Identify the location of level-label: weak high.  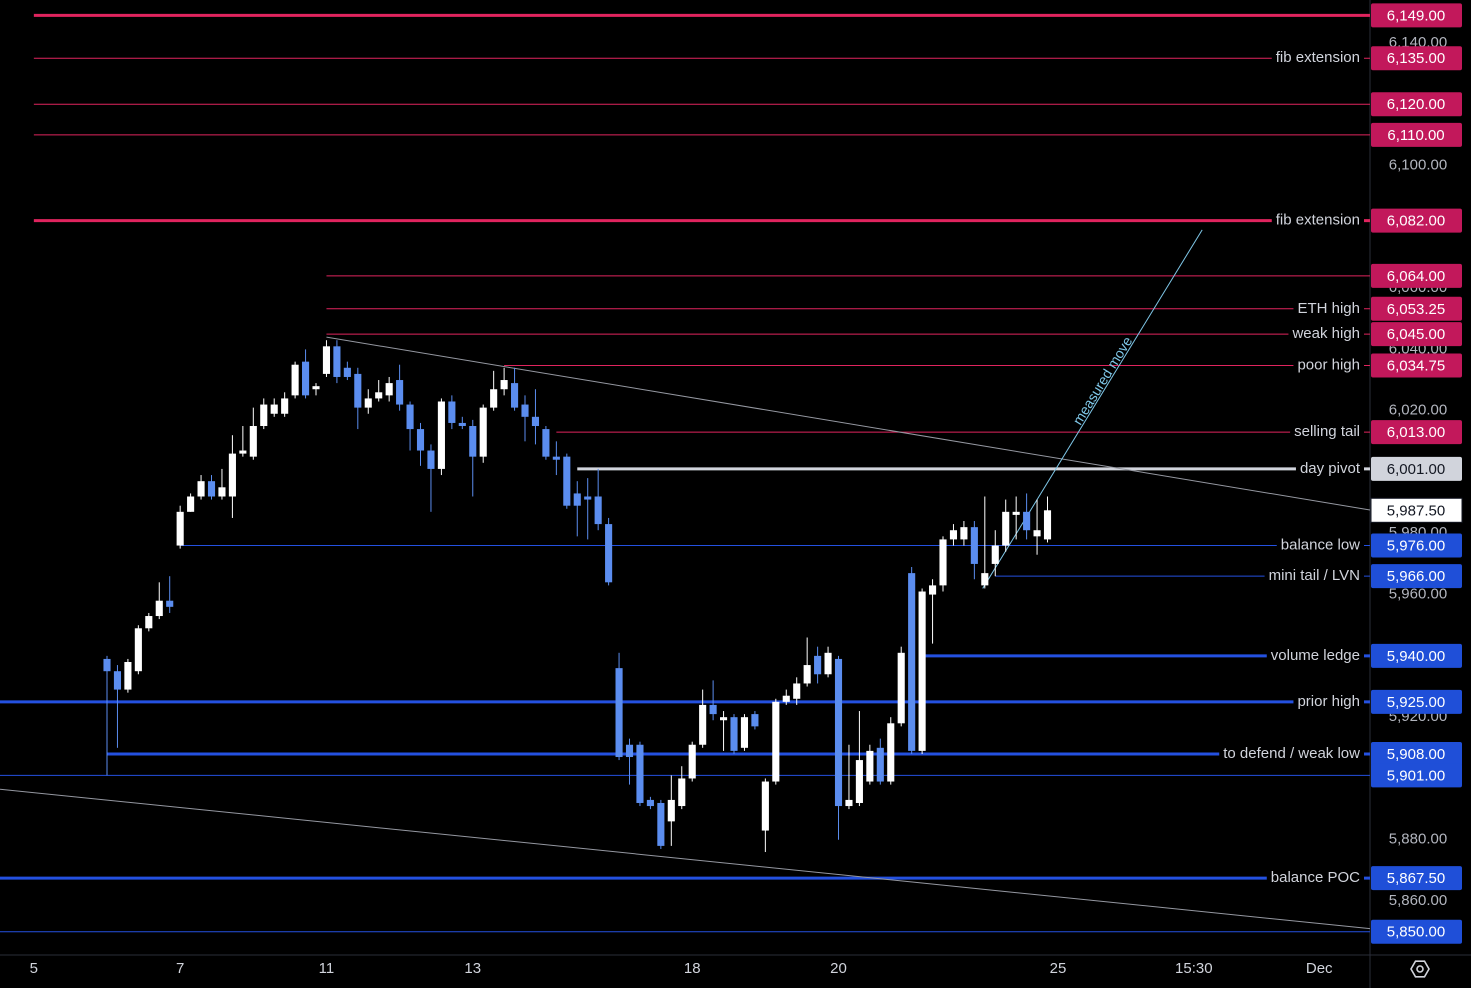
(1325, 333).